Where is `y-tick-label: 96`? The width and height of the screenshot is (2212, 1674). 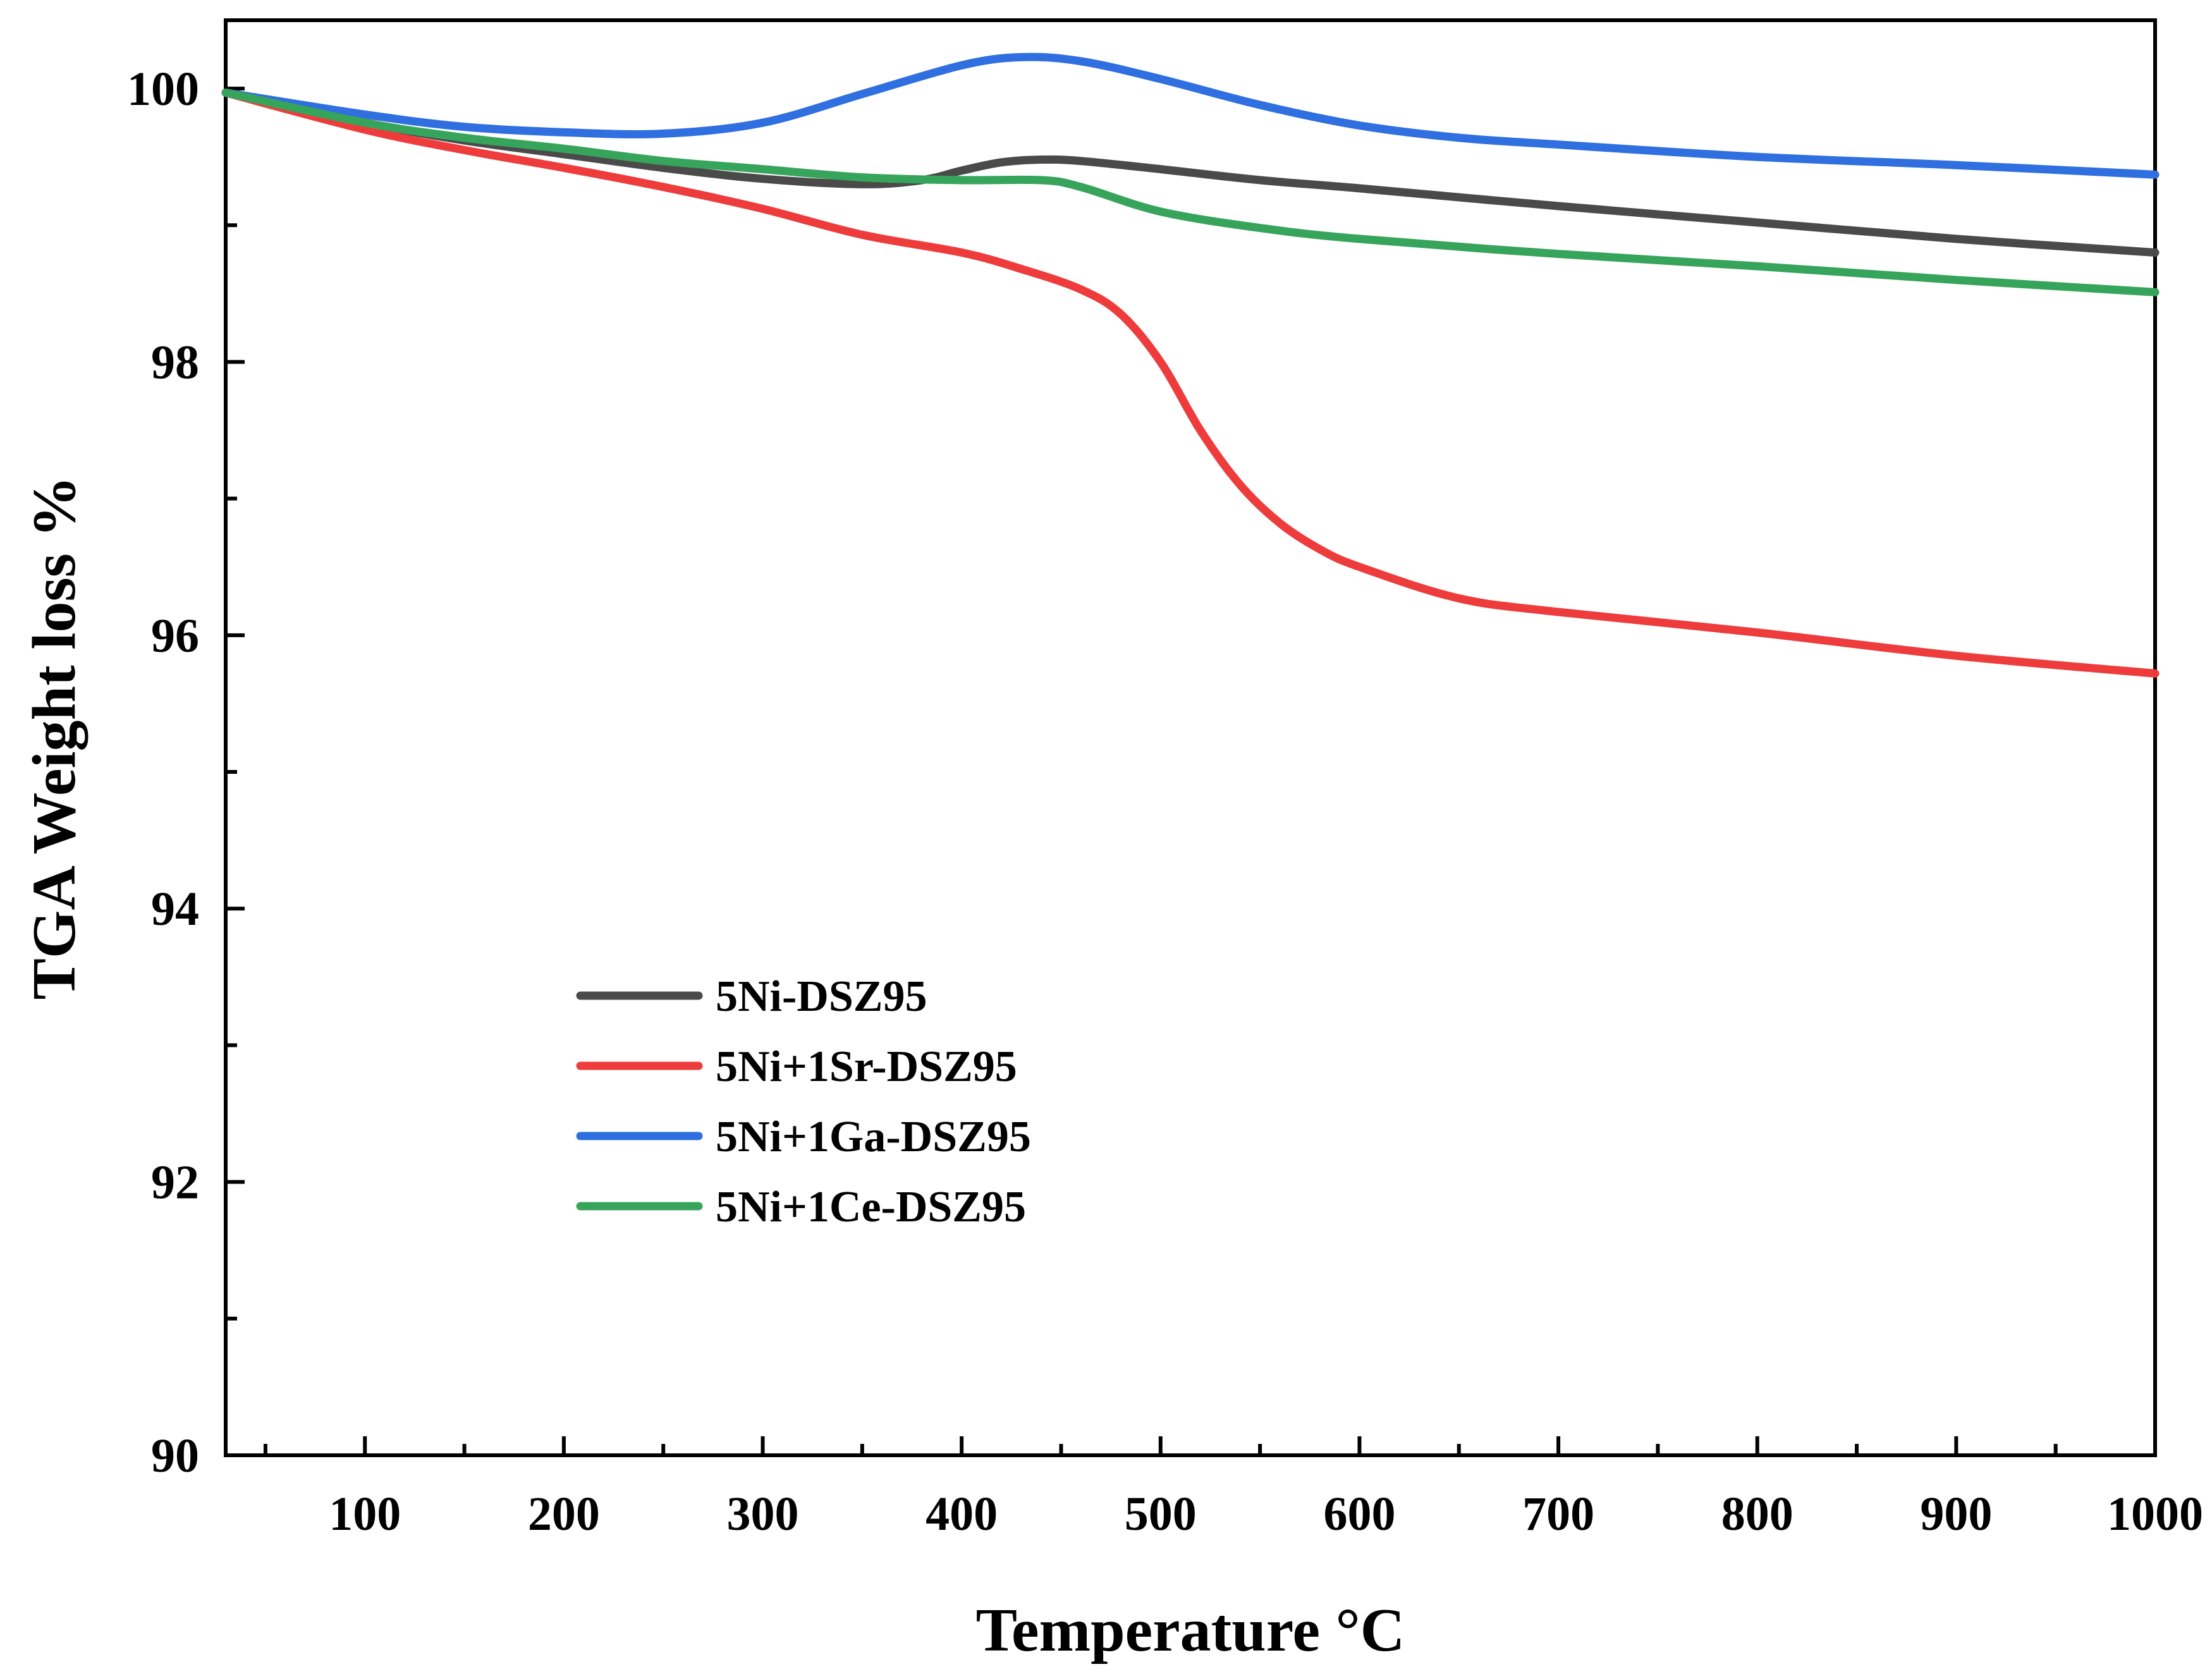
y-tick-label: 96 is located at coordinates (175, 636).